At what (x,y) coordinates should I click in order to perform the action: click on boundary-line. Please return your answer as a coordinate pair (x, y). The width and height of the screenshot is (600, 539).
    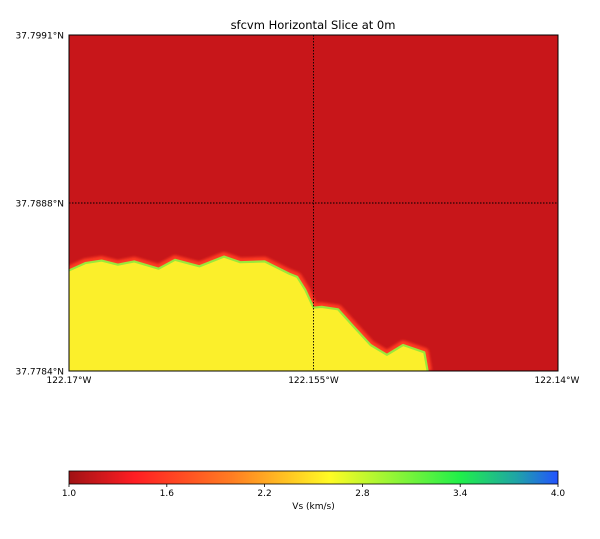
    Looking at the image, I should click on (249, 313).